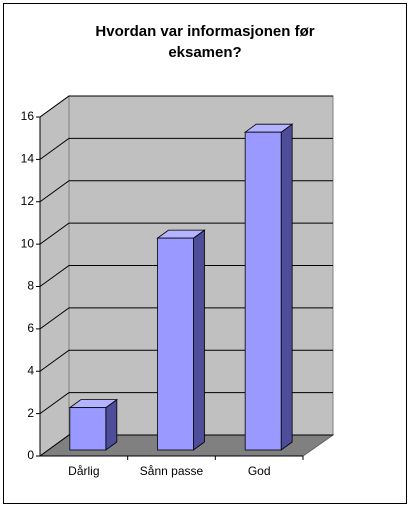 The height and width of the screenshot is (508, 411). Describe the element at coordinates (186, 106) in the screenshot. I see `grid-line` at that location.